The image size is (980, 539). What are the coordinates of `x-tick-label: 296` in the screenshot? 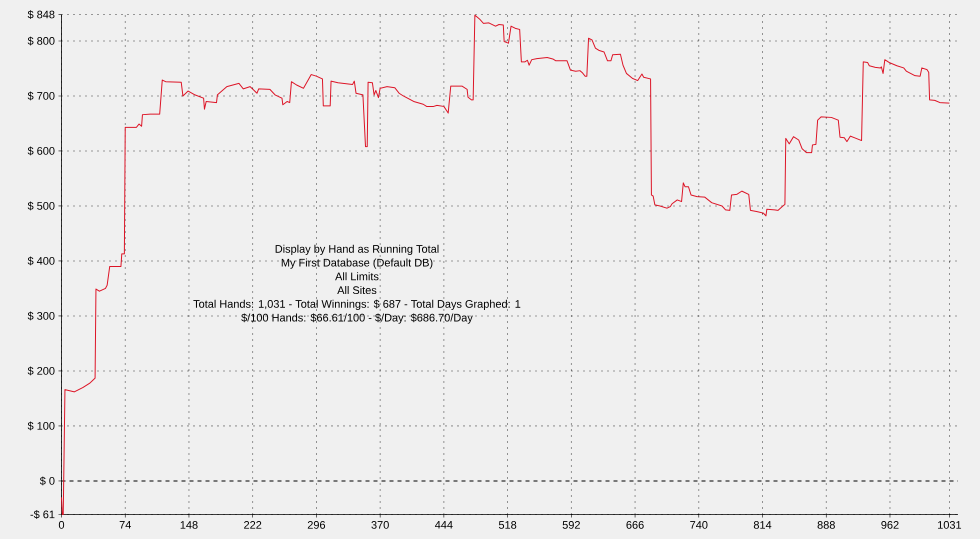 It's located at (317, 525).